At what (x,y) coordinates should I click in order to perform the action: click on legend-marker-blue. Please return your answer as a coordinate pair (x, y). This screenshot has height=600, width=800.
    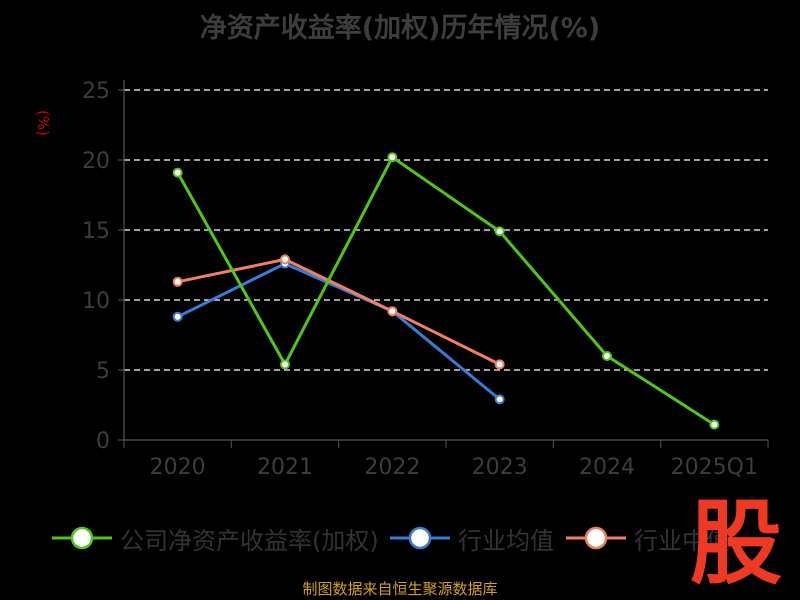
    Looking at the image, I should click on (420, 538).